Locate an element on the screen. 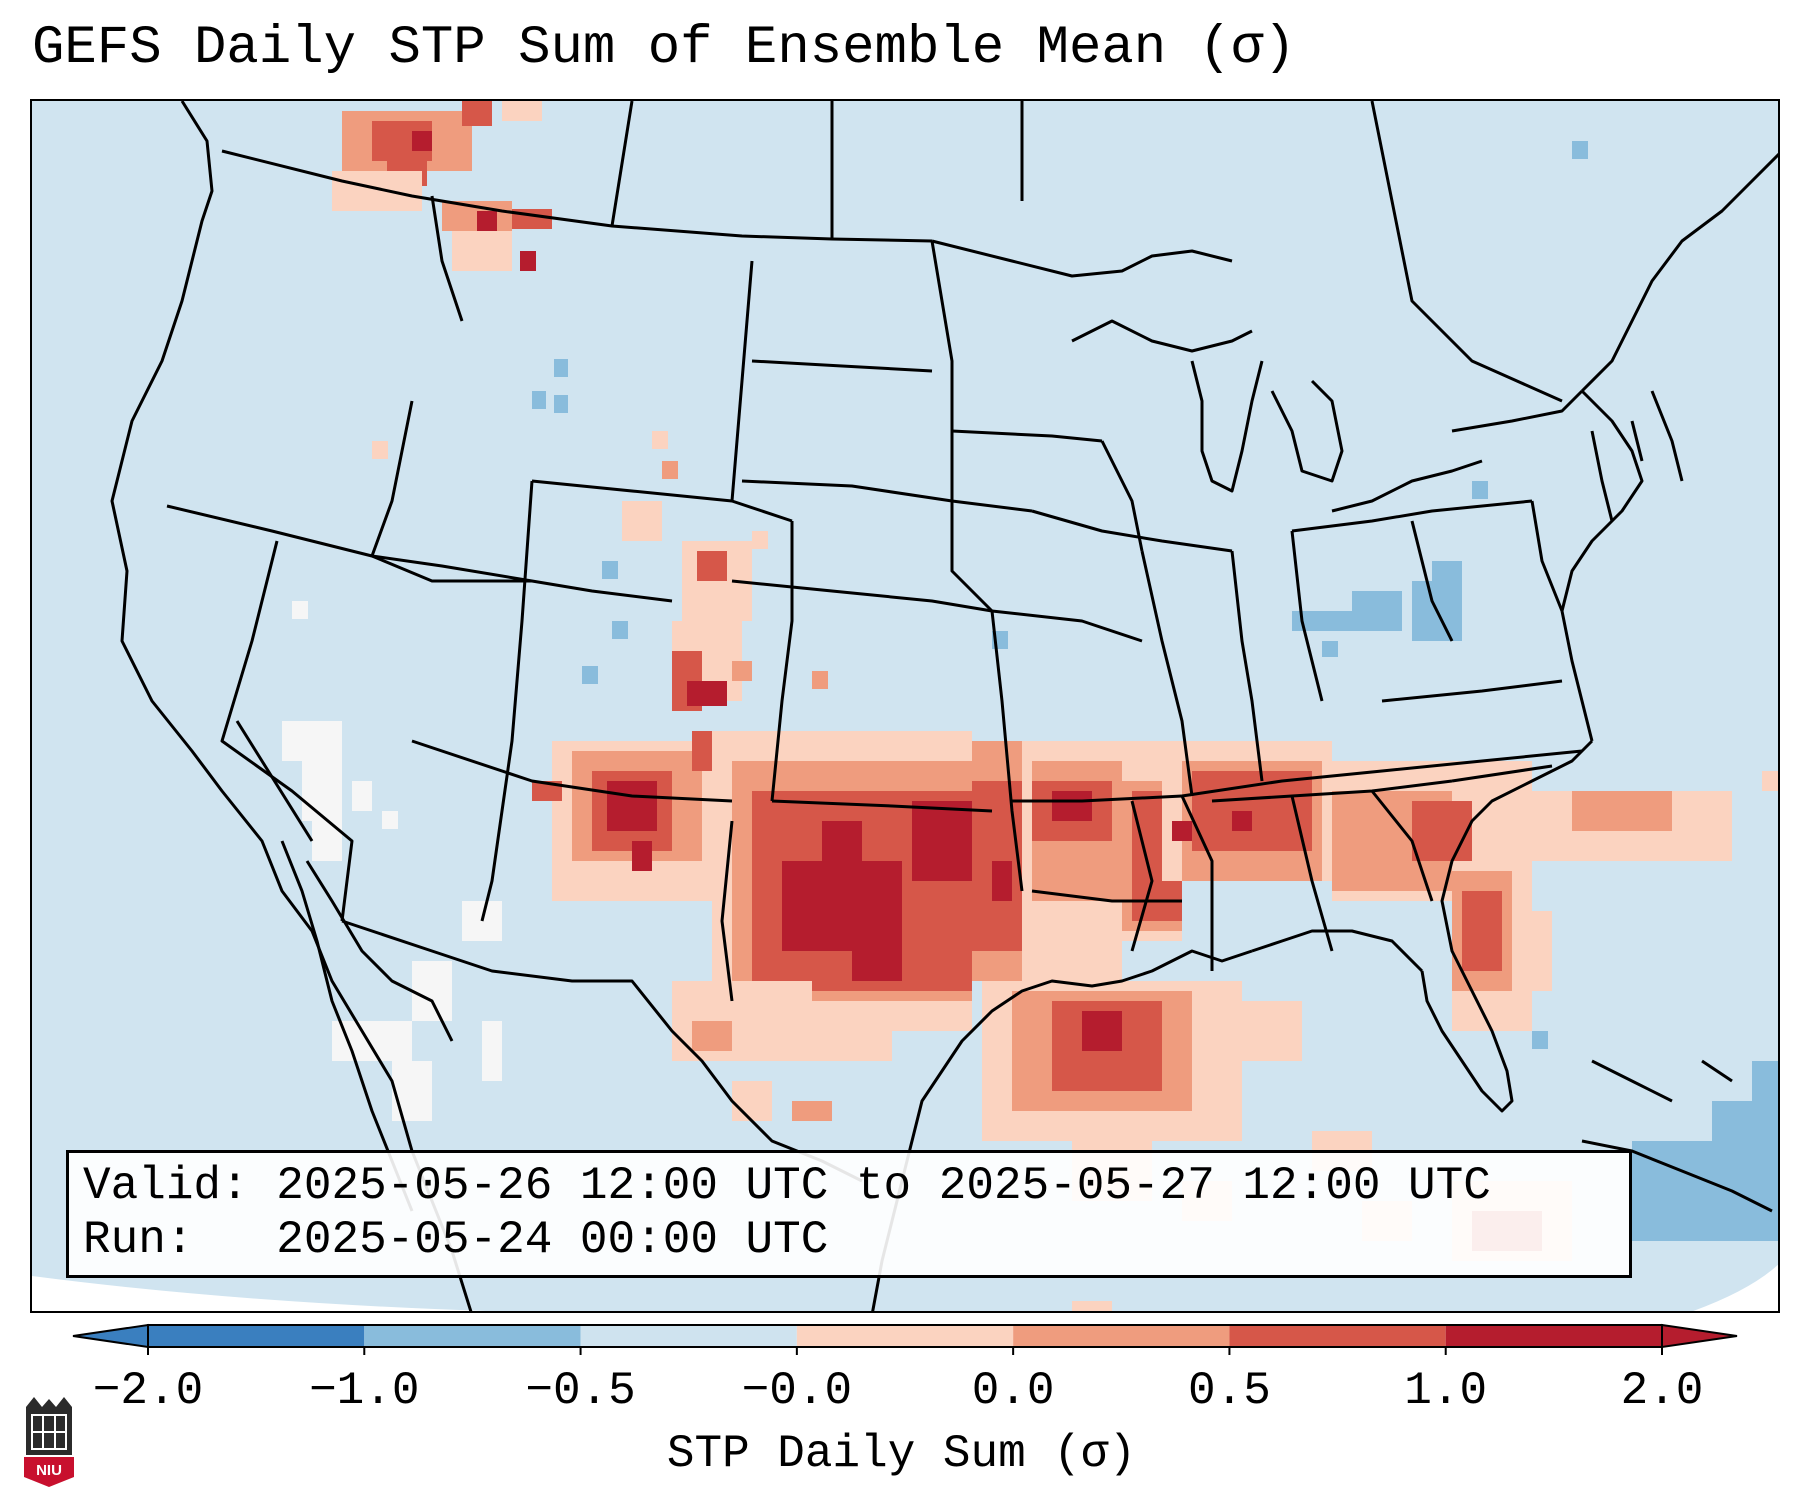 Image resolution: width=1803 pixels, height=1506 pixels. colorbar-label: STP Daily Sum (σ) is located at coordinates (901, 1454).